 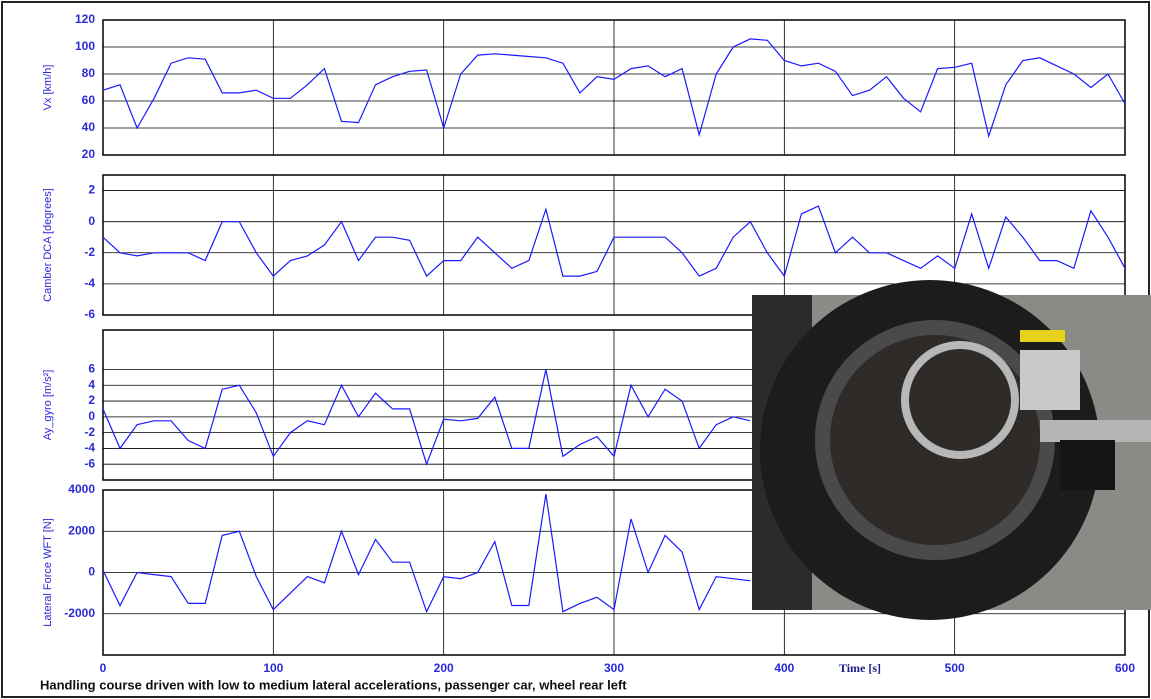 What do you see at coordinates (1095, 431) in the screenshot?
I see `bracket` at bounding box center [1095, 431].